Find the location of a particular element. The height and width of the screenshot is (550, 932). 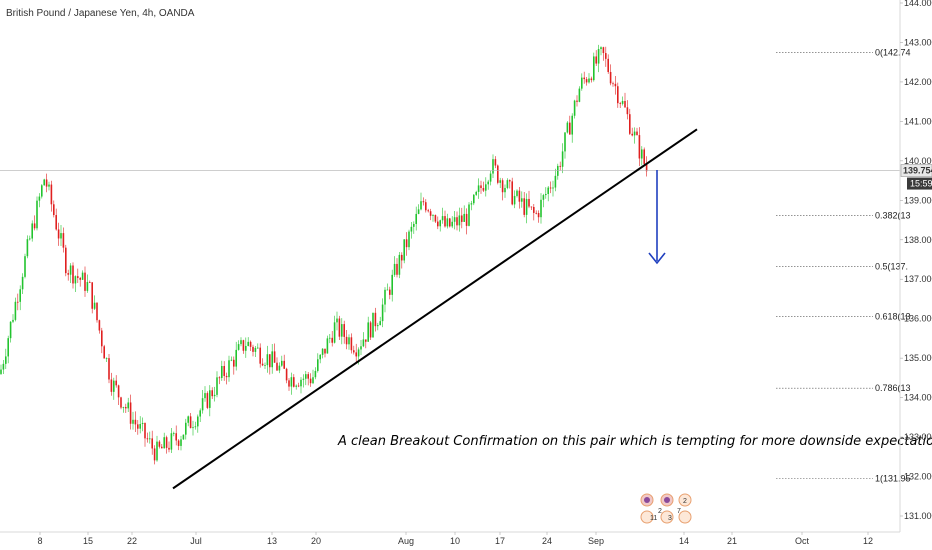

price-tick-label: 138.000 is located at coordinates (918, 240).